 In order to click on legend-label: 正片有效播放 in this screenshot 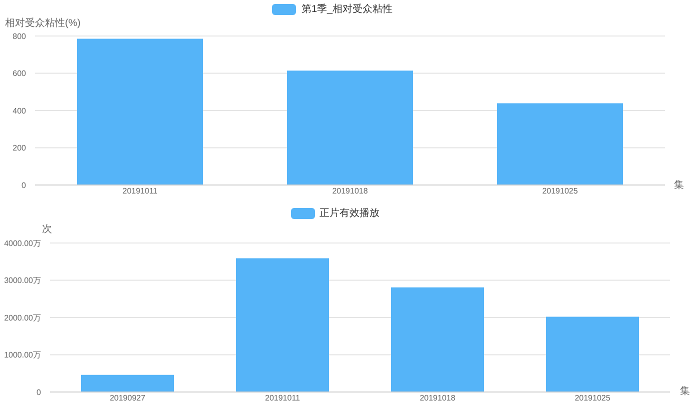, I will do `click(350, 213)`.